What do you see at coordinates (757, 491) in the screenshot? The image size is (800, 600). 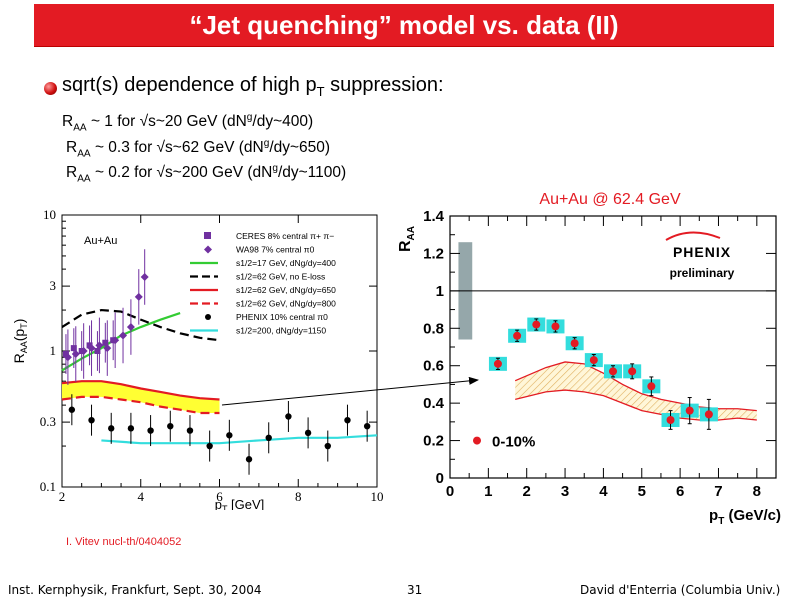 I see `right-x-tick-label: 8` at bounding box center [757, 491].